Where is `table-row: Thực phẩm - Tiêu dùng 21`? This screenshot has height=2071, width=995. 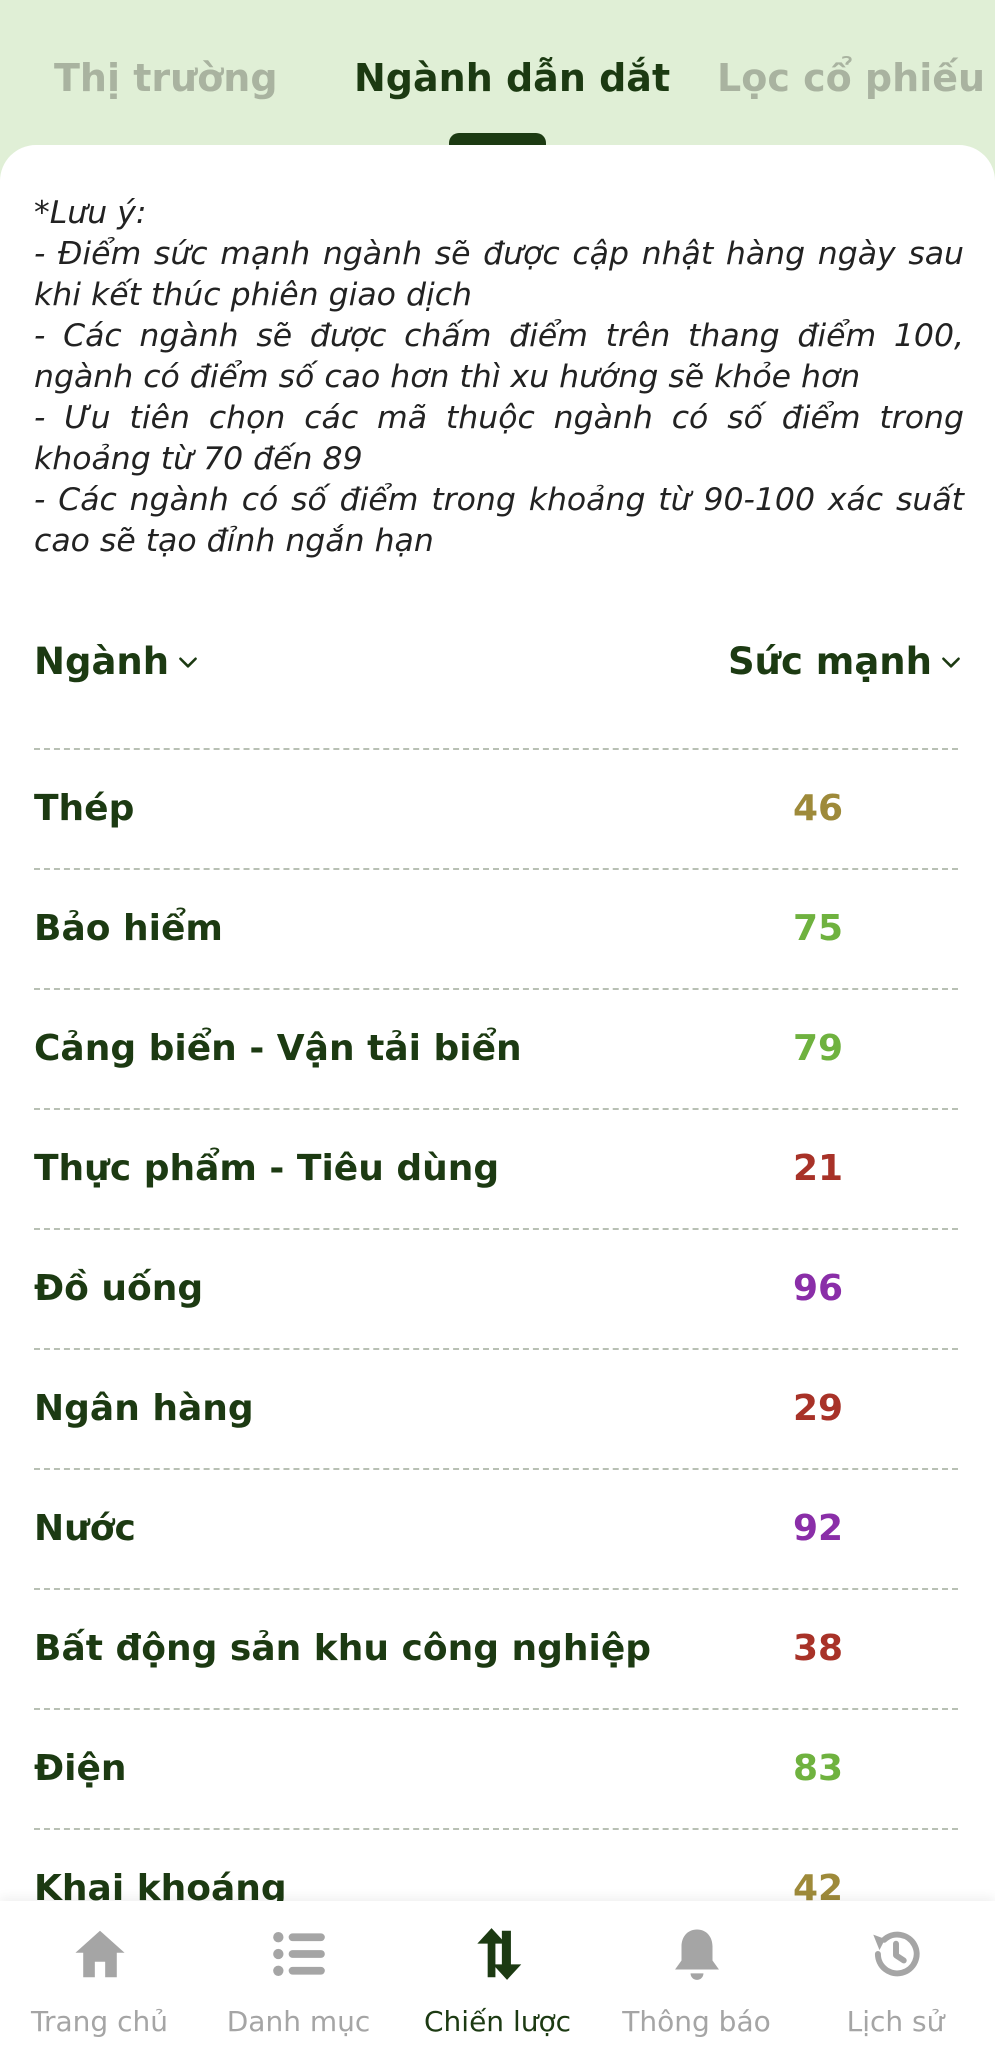 table-row: Thực phẩm - Tiêu dùng 21 is located at coordinates (496, 1168).